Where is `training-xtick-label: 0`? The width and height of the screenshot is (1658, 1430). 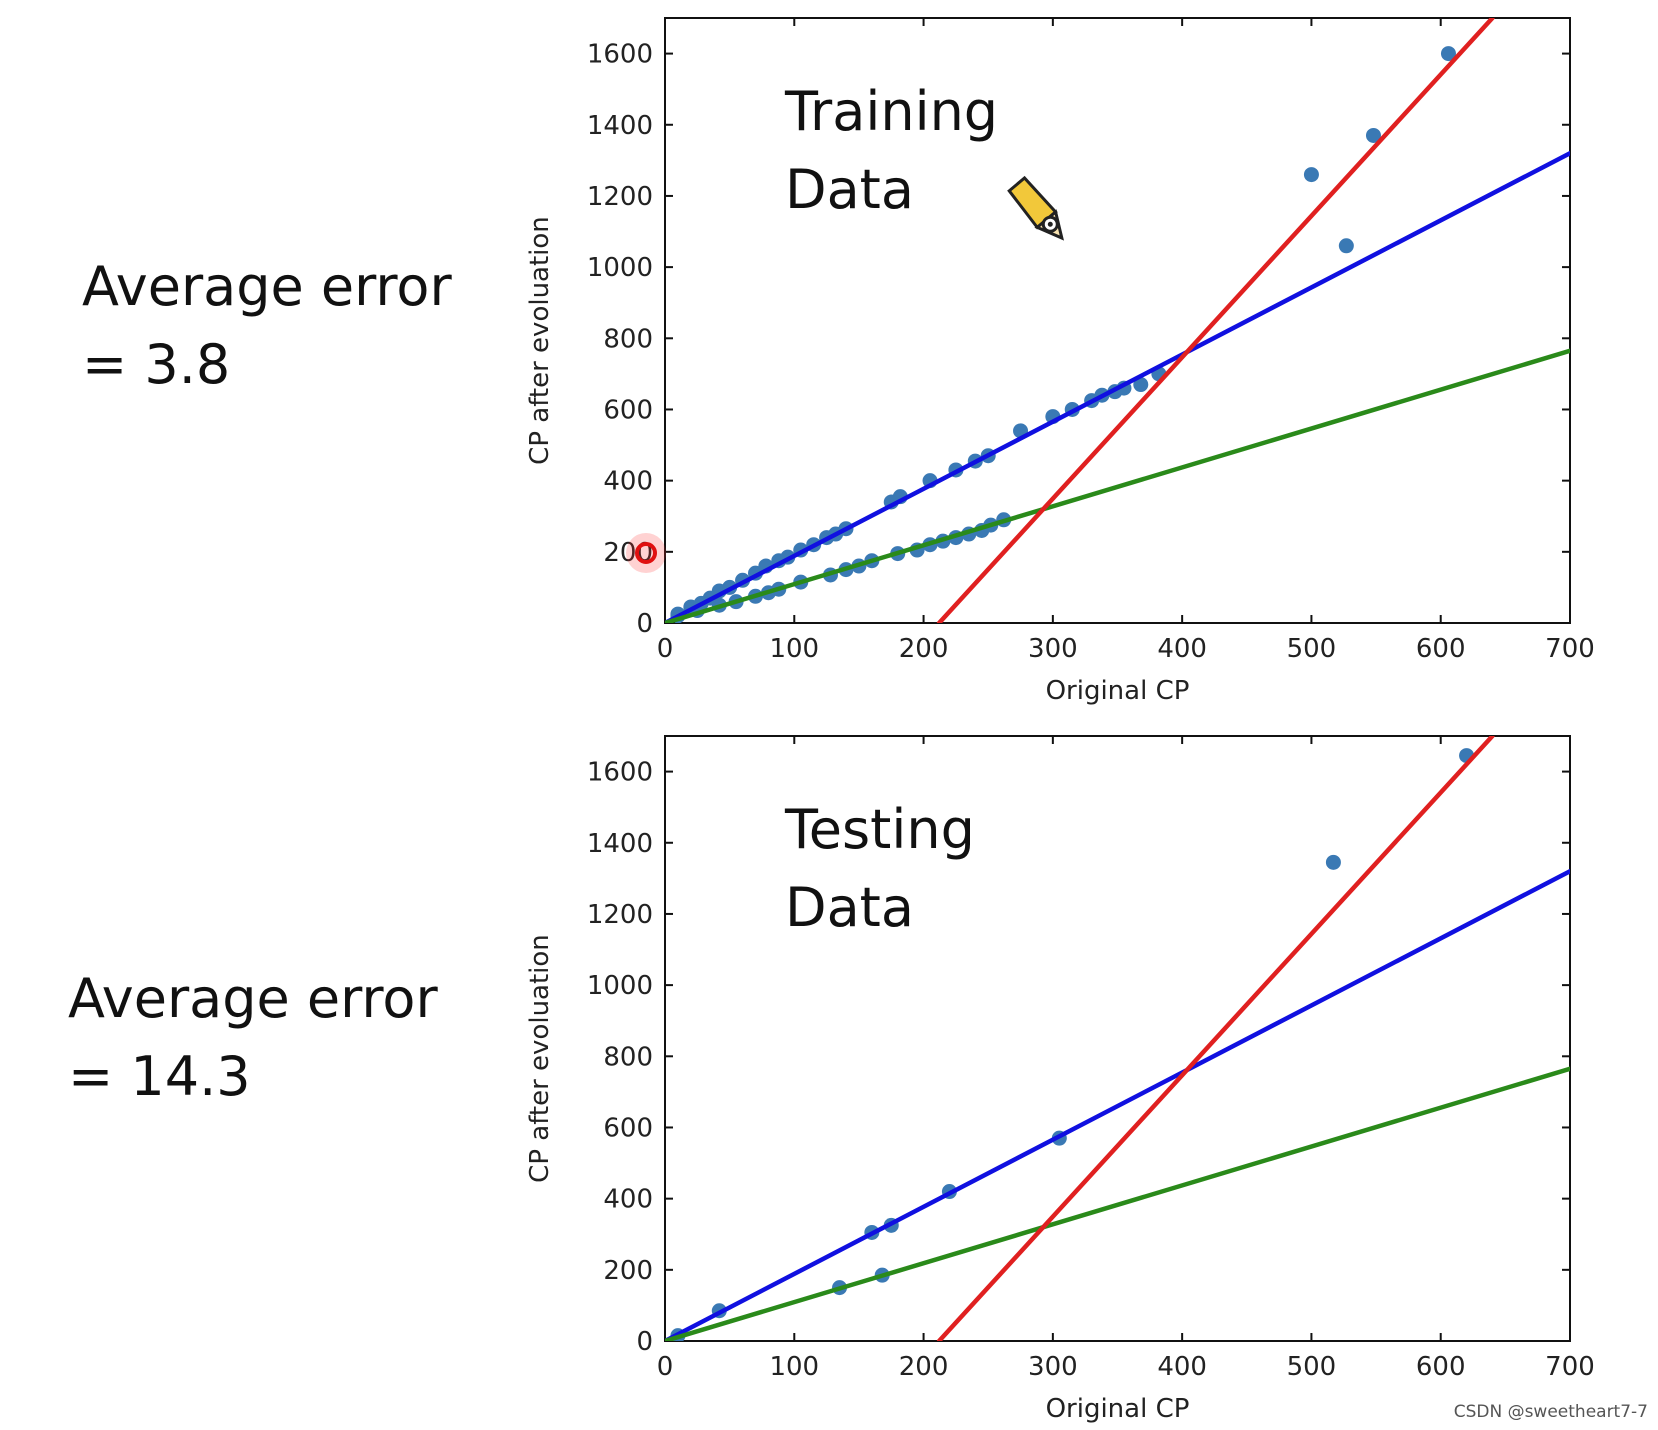
training-xtick-label: 0 is located at coordinates (665, 649).